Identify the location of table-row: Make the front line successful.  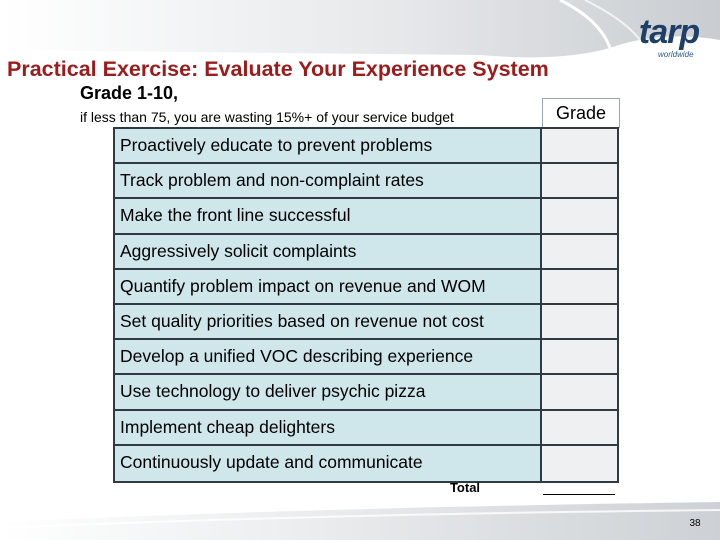
(366, 217).